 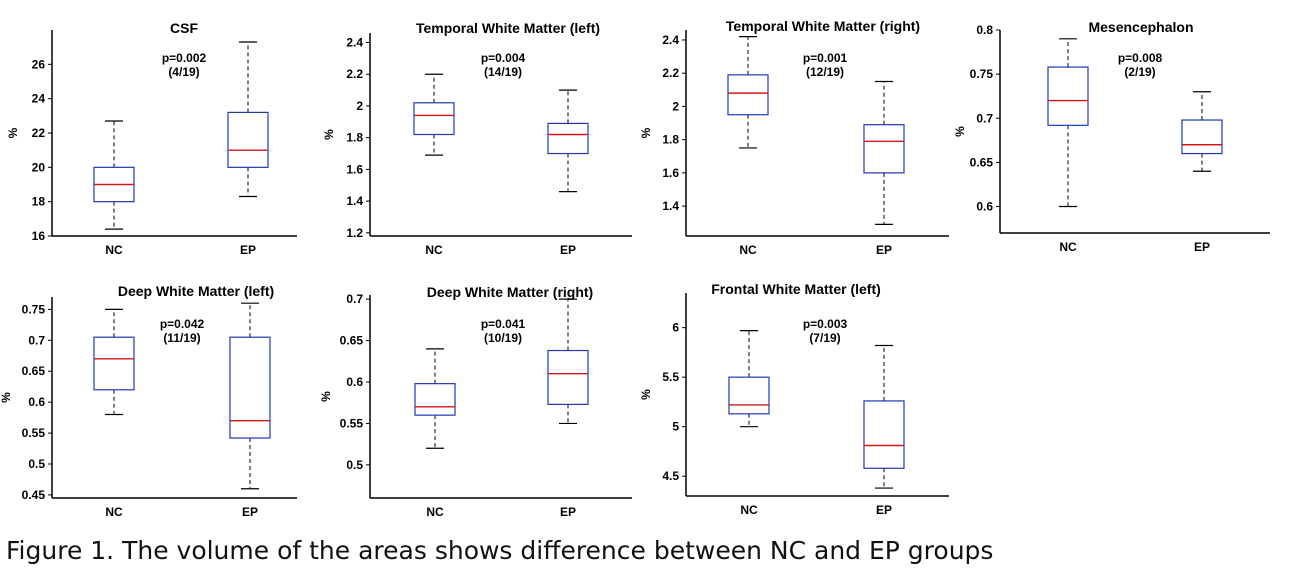 I want to click on p-value-label: p=0.004, so click(x=503, y=58).